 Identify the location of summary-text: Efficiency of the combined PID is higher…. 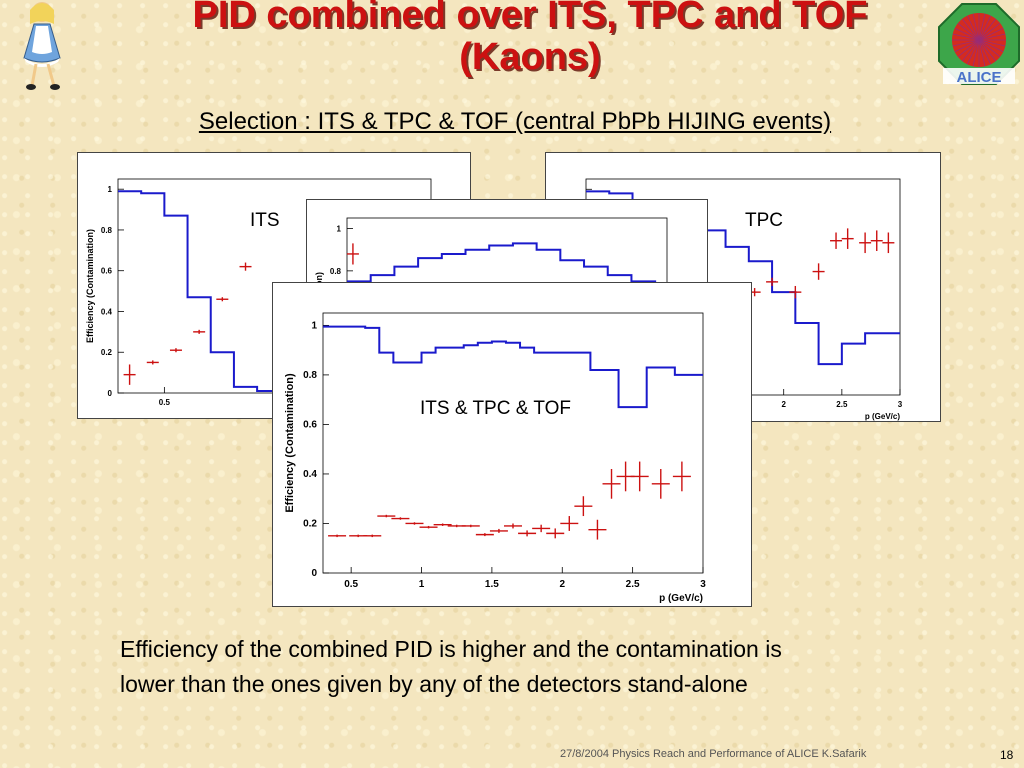
(550, 667).